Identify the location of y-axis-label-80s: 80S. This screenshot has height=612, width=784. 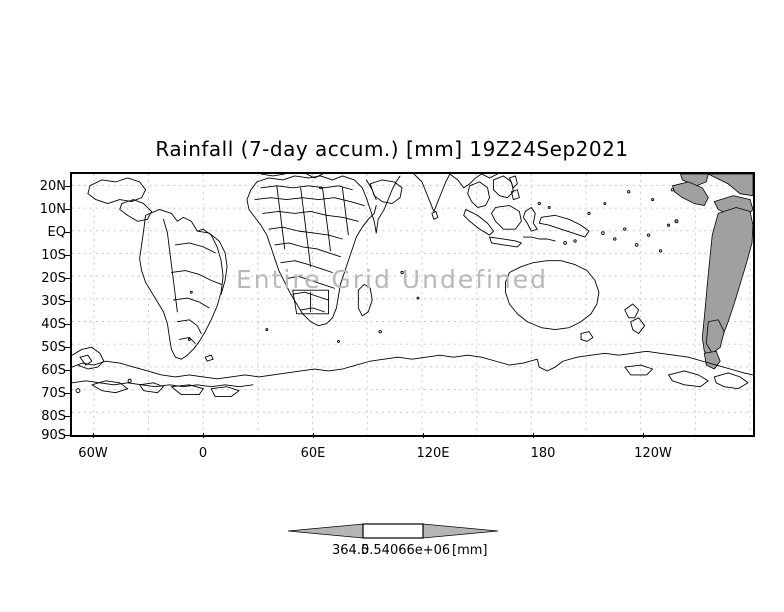
(53, 416).